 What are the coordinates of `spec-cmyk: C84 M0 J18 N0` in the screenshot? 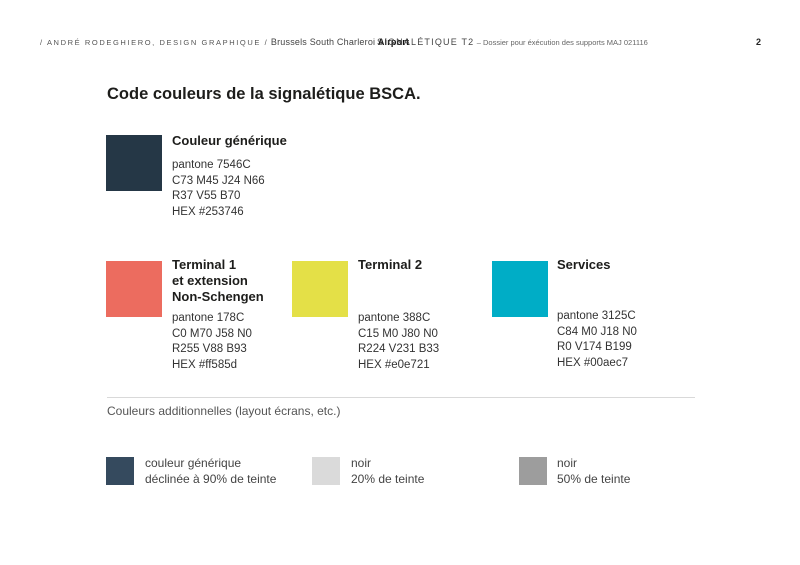 It's located at (597, 331).